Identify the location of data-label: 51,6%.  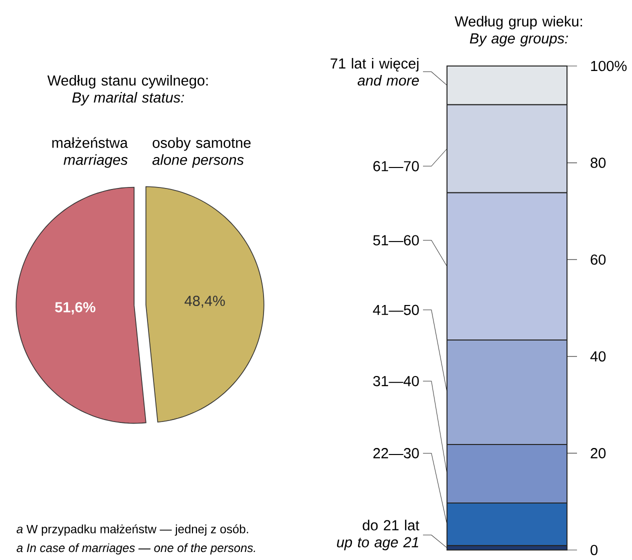
(75, 308).